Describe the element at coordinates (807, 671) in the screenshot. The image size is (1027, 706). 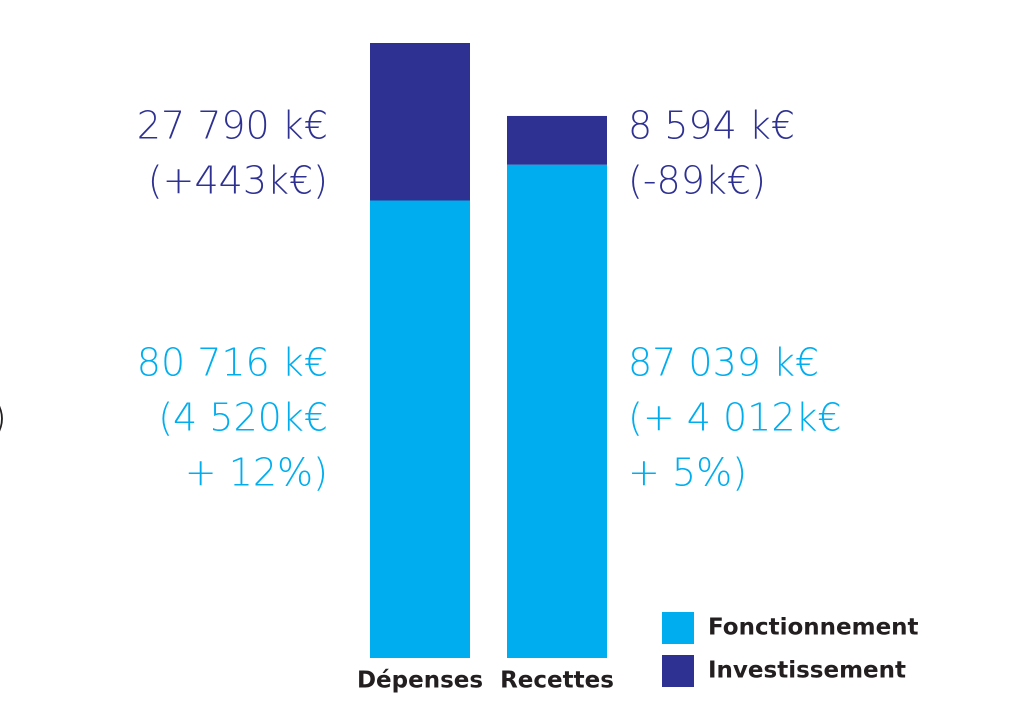
I see `legend-label: Investissement` at that location.